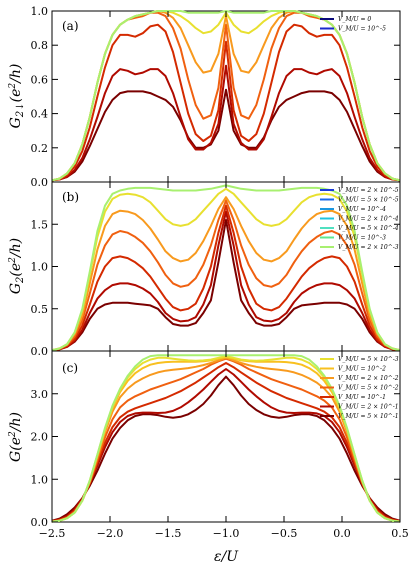 This screenshot has width=415, height=572. What do you see at coordinates (40, 79) in the screenshot?
I see `y-tick-label: 0.6` at bounding box center [40, 79].